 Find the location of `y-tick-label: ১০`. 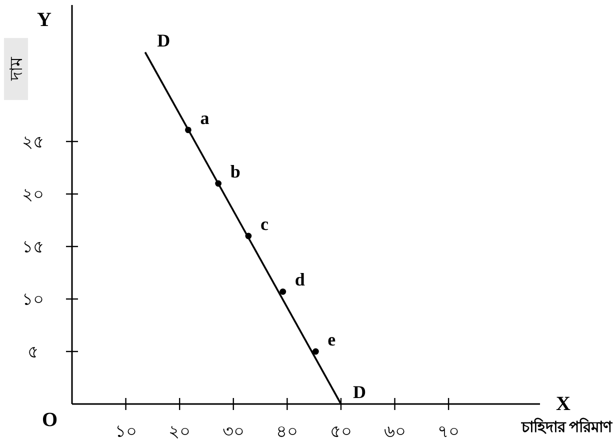

y-tick-label: ১০ is located at coordinates (33, 299).